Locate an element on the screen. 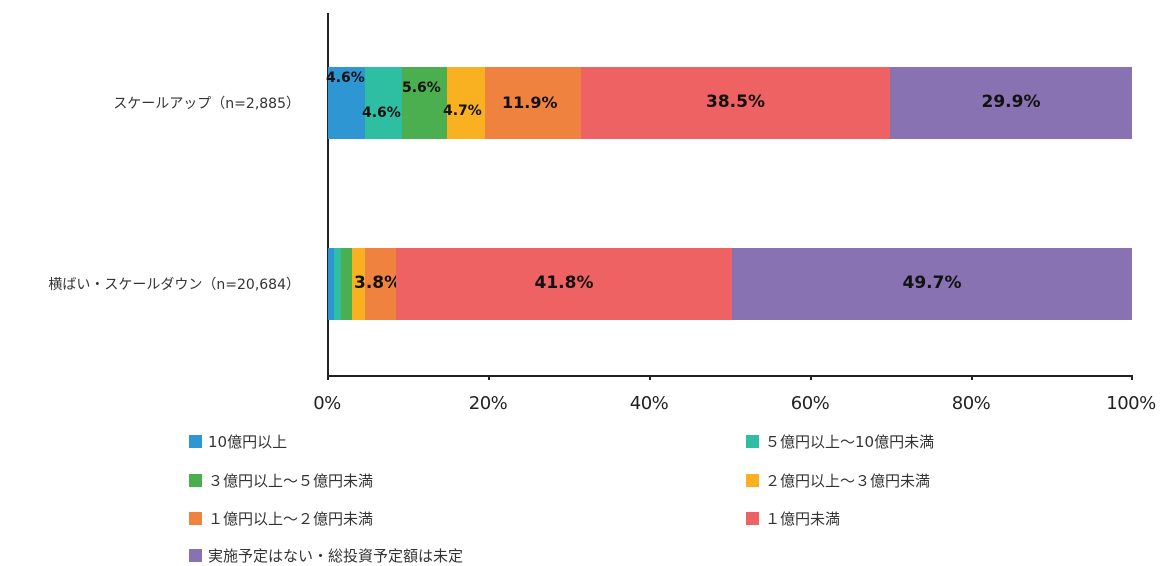 This screenshot has width=1166, height=566. y-axis-line is located at coordinates (328, 194).